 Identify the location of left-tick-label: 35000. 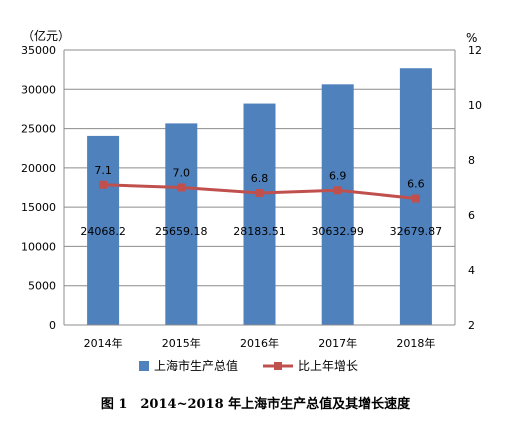
(38, 50).